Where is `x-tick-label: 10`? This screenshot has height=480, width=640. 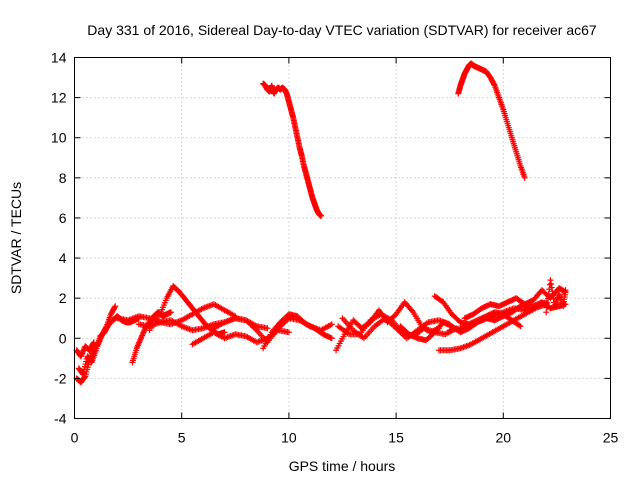
x-tick-label: 10 is located at coordinates (289, 438).